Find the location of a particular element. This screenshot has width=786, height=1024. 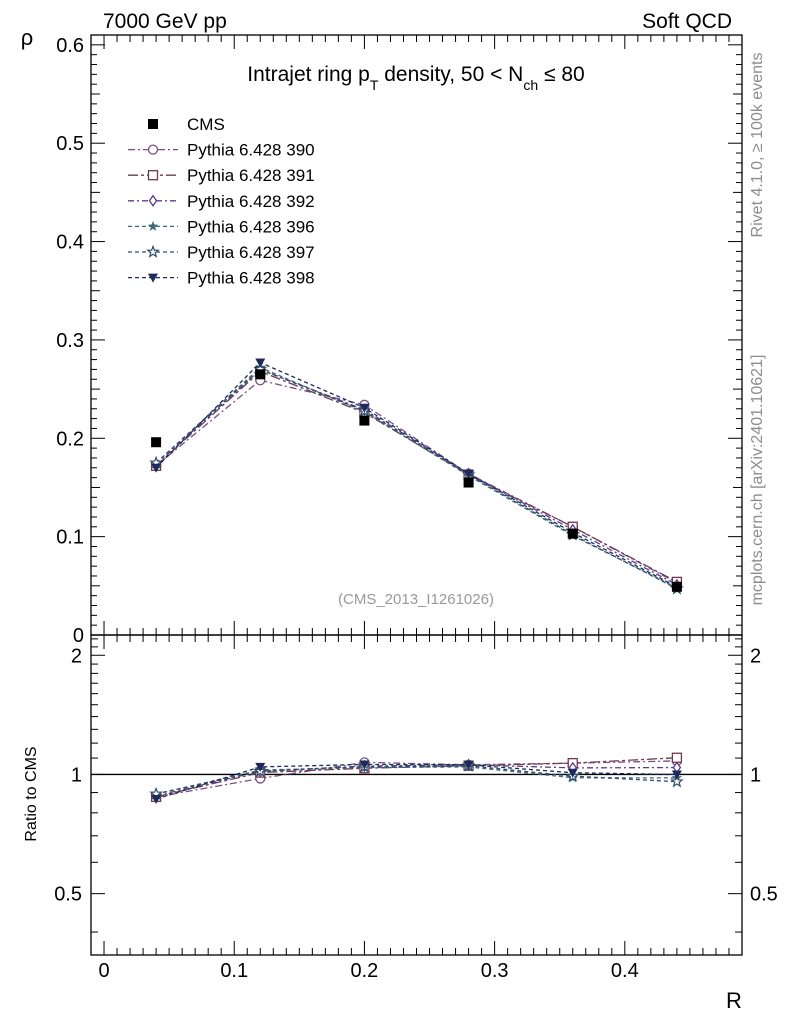

ratio-series is located at coordinates (416, 778).